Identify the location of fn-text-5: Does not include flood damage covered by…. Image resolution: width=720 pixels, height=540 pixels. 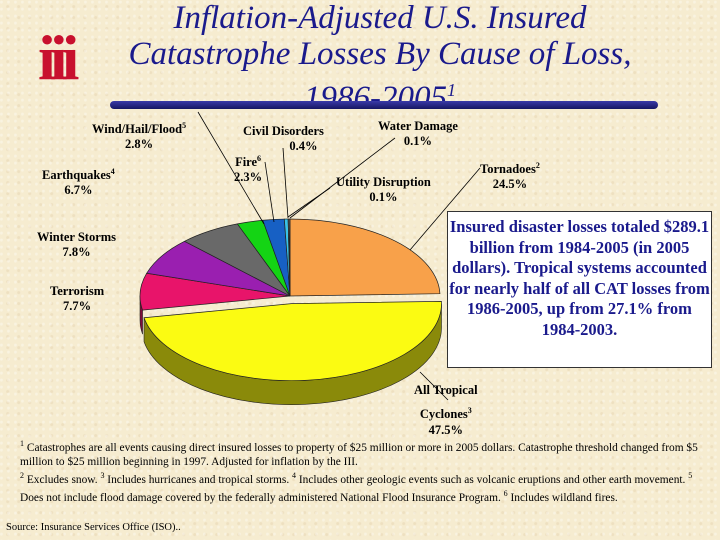
(262, 498).